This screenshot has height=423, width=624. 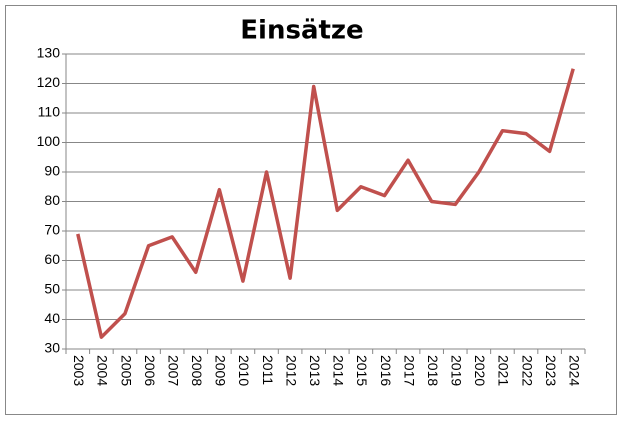 I want to click on x-tick-label: 2003, so click(x=79, y=370).